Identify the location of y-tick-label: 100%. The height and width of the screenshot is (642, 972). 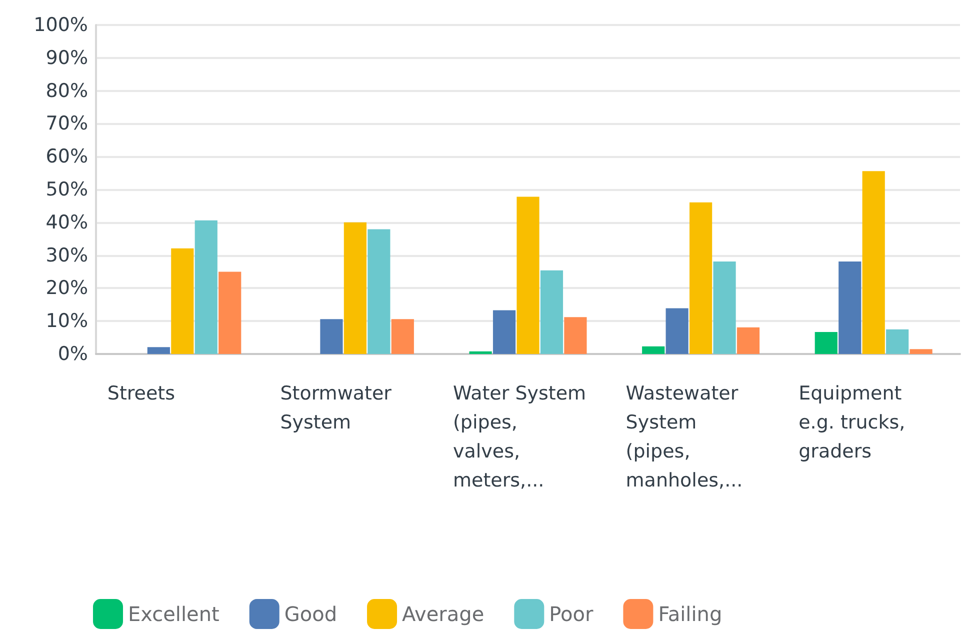
(61, 25).